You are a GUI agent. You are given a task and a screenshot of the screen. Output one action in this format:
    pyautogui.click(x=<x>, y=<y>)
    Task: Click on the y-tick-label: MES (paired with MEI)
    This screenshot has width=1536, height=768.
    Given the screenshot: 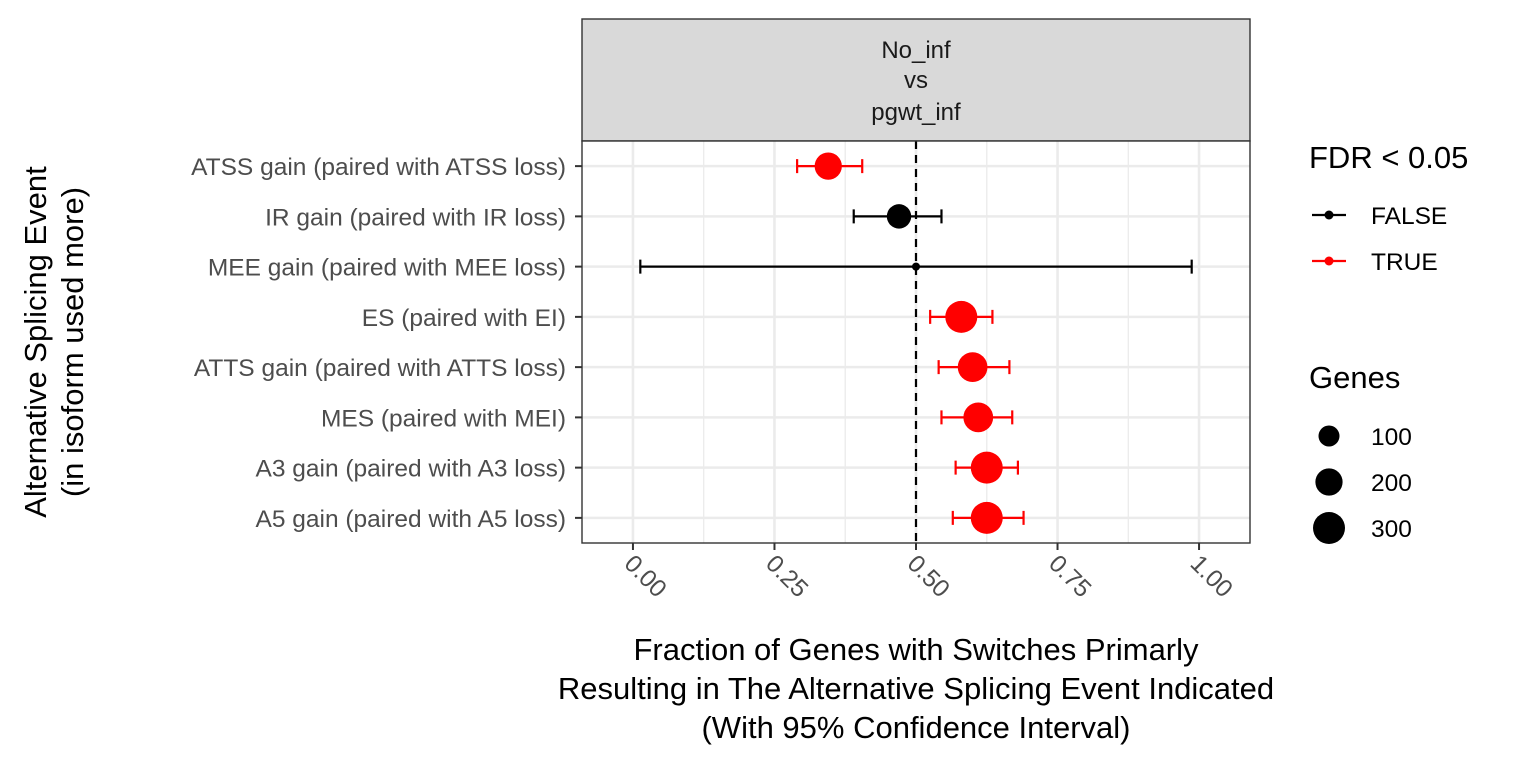 What is the action you would take?
    pyautogui.click(x=443, y=418)
    